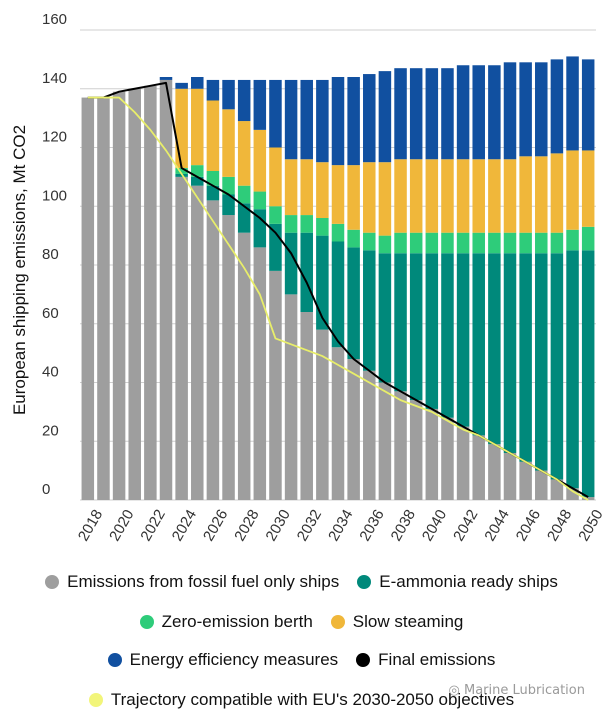 The height and width of the screenshot is (716, 603). What do you see at coordinates (278, 525) in the screenshot?
I see `x-tick-label: 2030` at bounding box center [278, 525].